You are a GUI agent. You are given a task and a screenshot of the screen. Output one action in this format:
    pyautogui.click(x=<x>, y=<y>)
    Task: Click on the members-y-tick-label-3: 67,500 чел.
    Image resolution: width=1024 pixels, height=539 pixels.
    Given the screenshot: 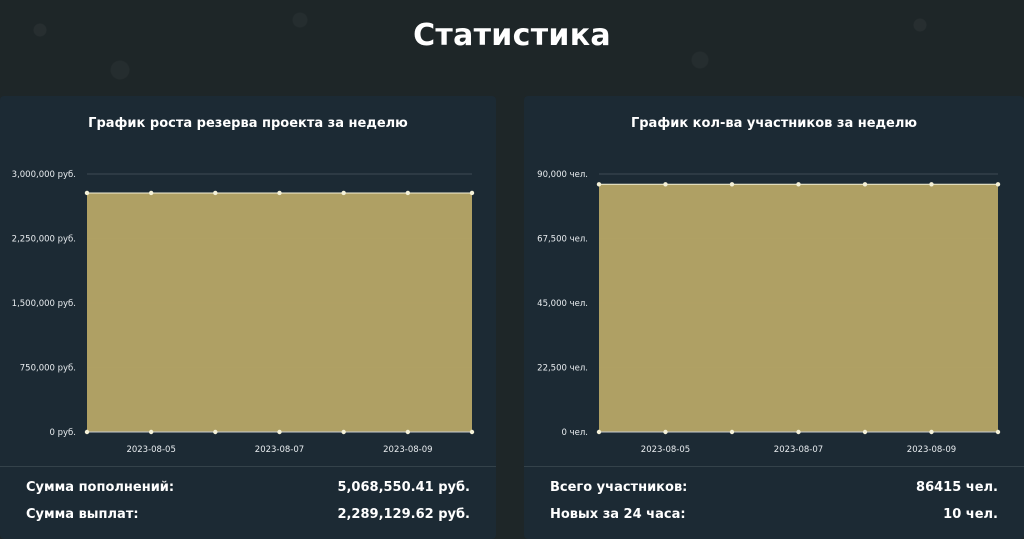 What is the action you would take?
    pyautogui.click(x=562, y=240)
    